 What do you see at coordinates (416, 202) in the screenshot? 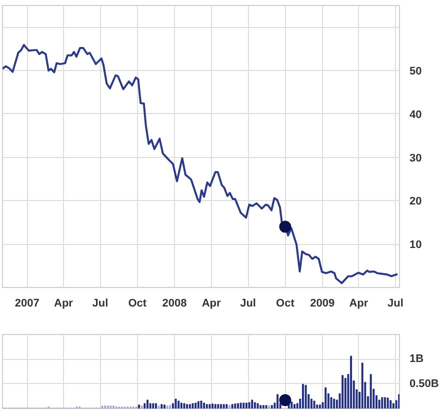
I see `y-tick-label: 20` at bounding box center [416, 202].